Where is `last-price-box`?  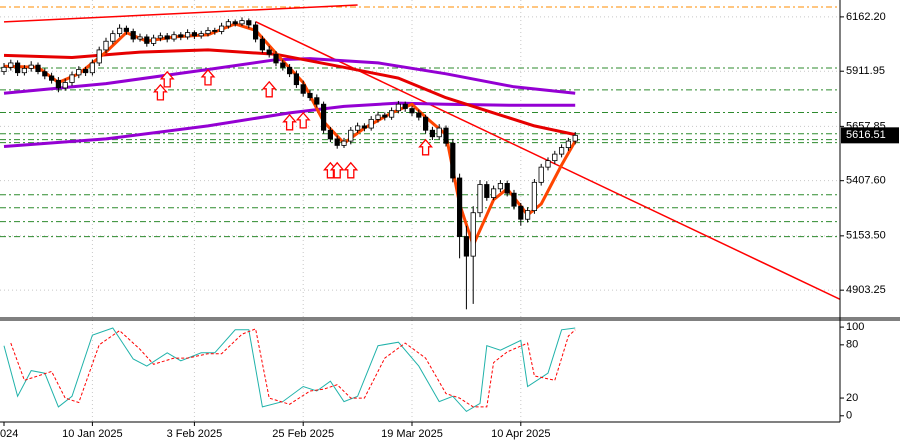
last-price-box is located at coordinates (870, 135).